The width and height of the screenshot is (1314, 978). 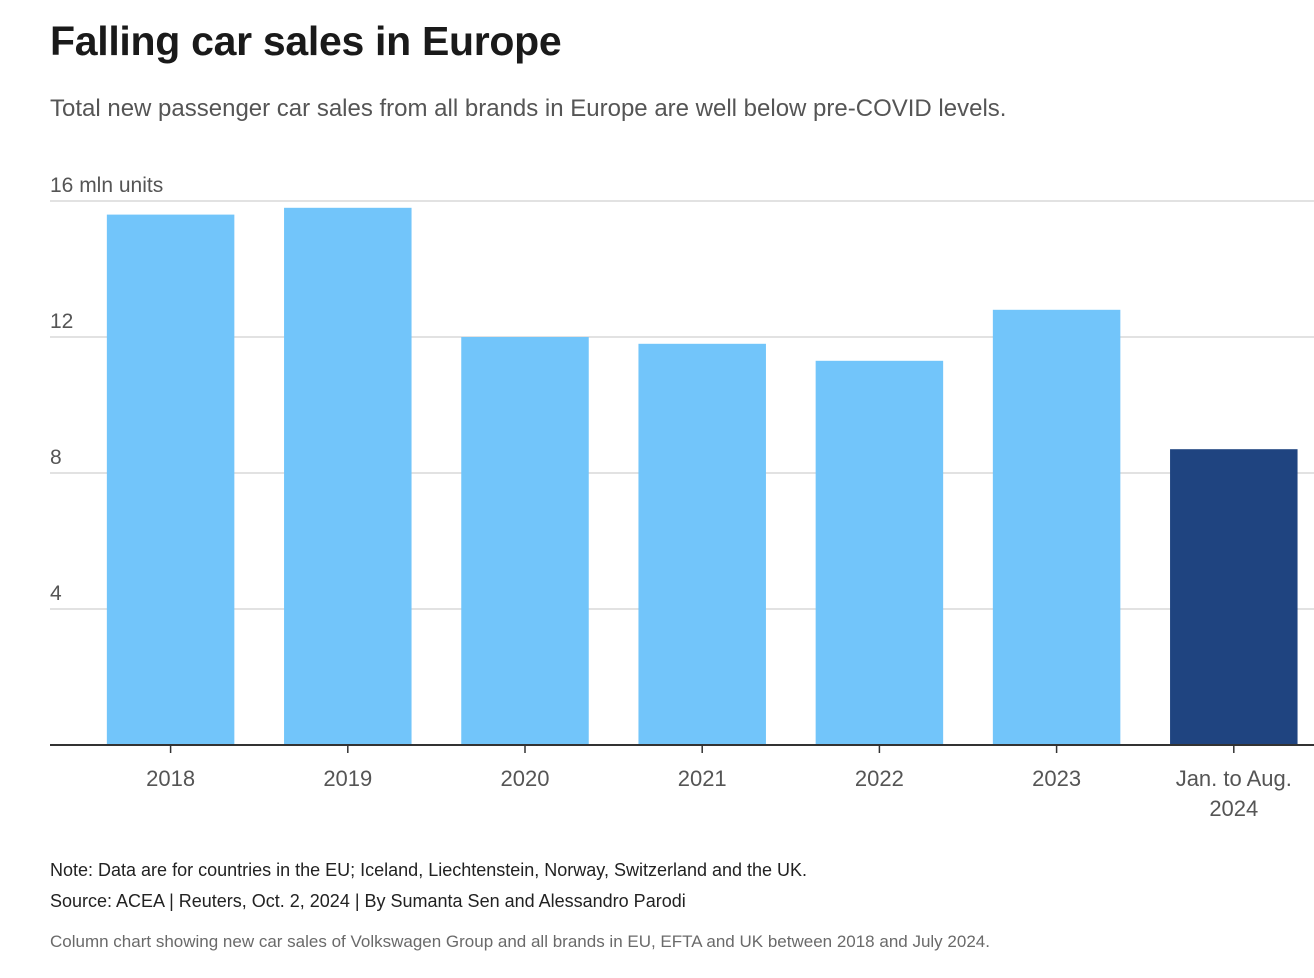 What do you see at coordinates (347, 778) in the screenshot?
I see `x-tick-label: 2019` at bounding box center [347, 778].